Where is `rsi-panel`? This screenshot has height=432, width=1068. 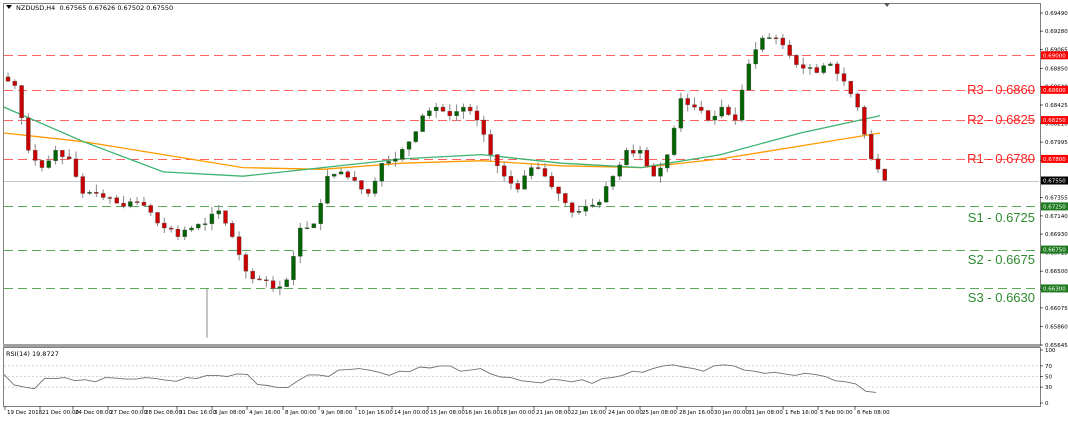
rsi-panel is located at coordinates (522, 377).